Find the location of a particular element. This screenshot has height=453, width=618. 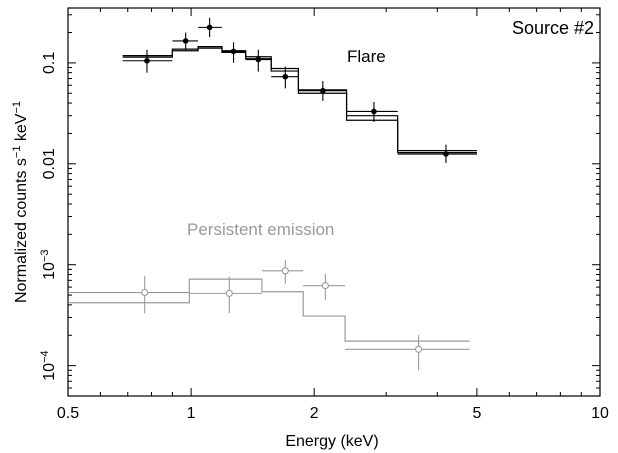

y-label-part-2: keV is located at coordinates (21, 129).